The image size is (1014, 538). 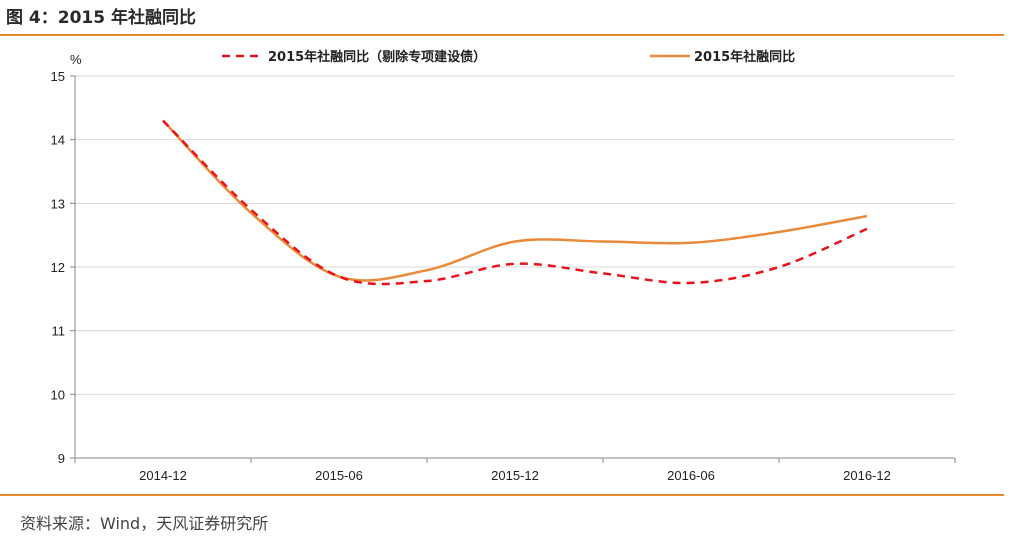 What do you see at coordinates (59, 331) in the screenshot?
I see `y-tick-label: 11` at bounding box center [59, 331].